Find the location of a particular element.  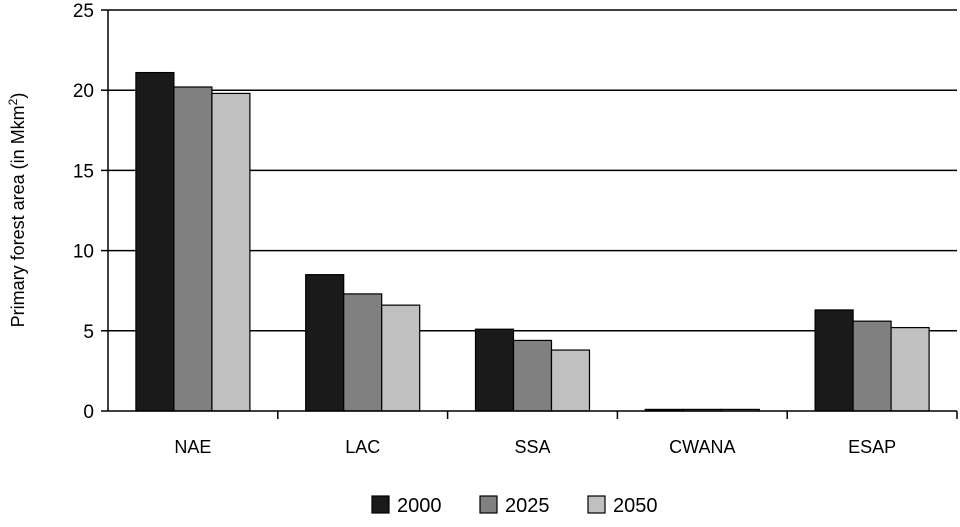

bar-lac-2025 is located at coordinates (363, 352).